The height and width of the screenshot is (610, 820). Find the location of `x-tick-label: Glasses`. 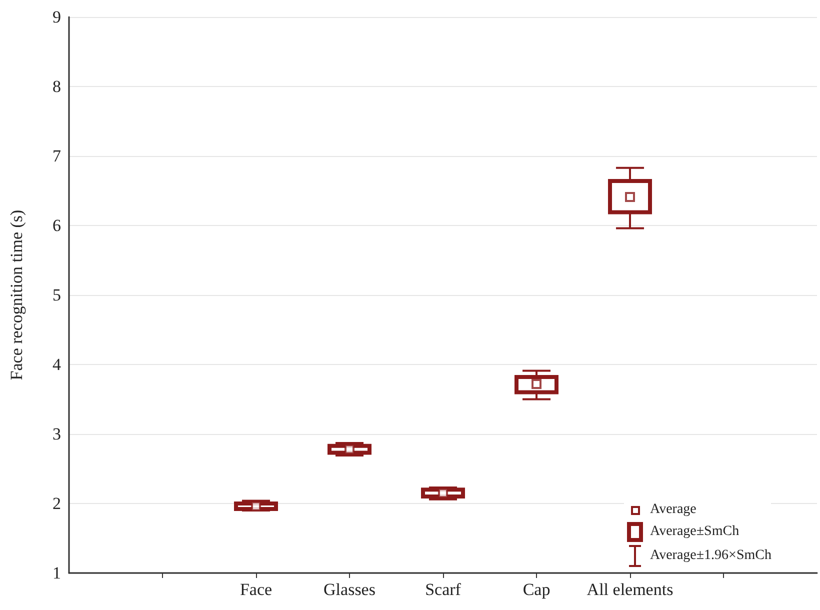

x-tick-label: Glasses is located at coordinates (350, 589).